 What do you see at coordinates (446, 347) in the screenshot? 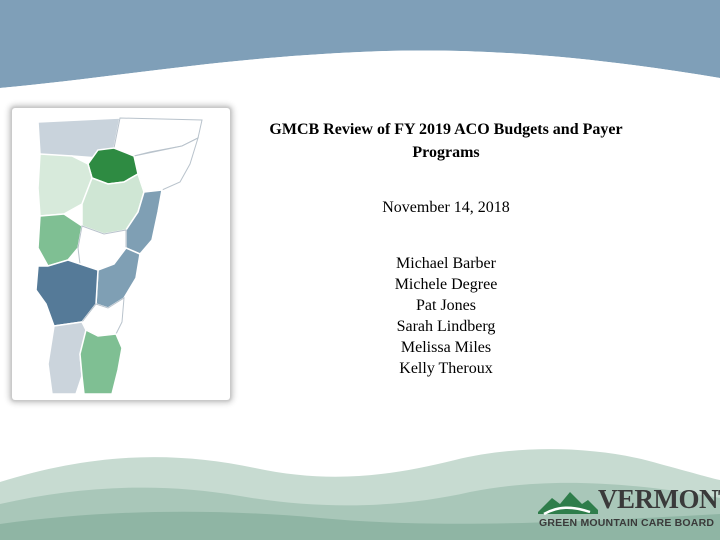
I see `presenter-name: Melissa Miles` at bounding box center [446, 347].